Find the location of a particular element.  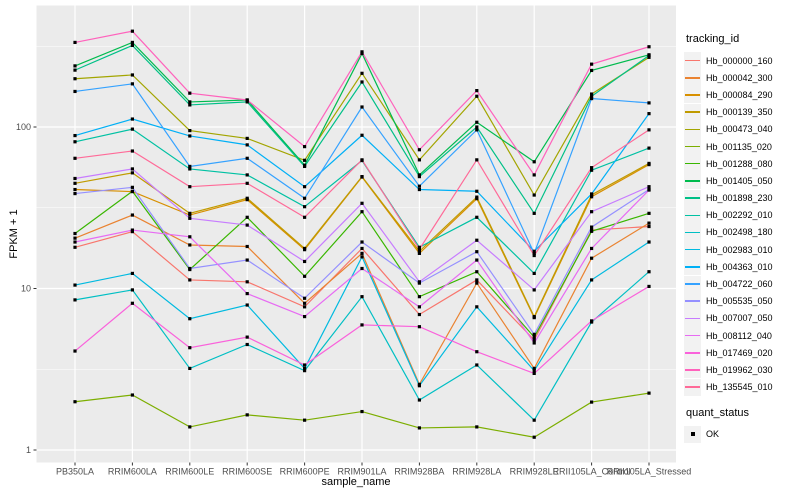

legend-item-Hb_004363_010: Hb_004363_010 is located at coordinates (741, 267).